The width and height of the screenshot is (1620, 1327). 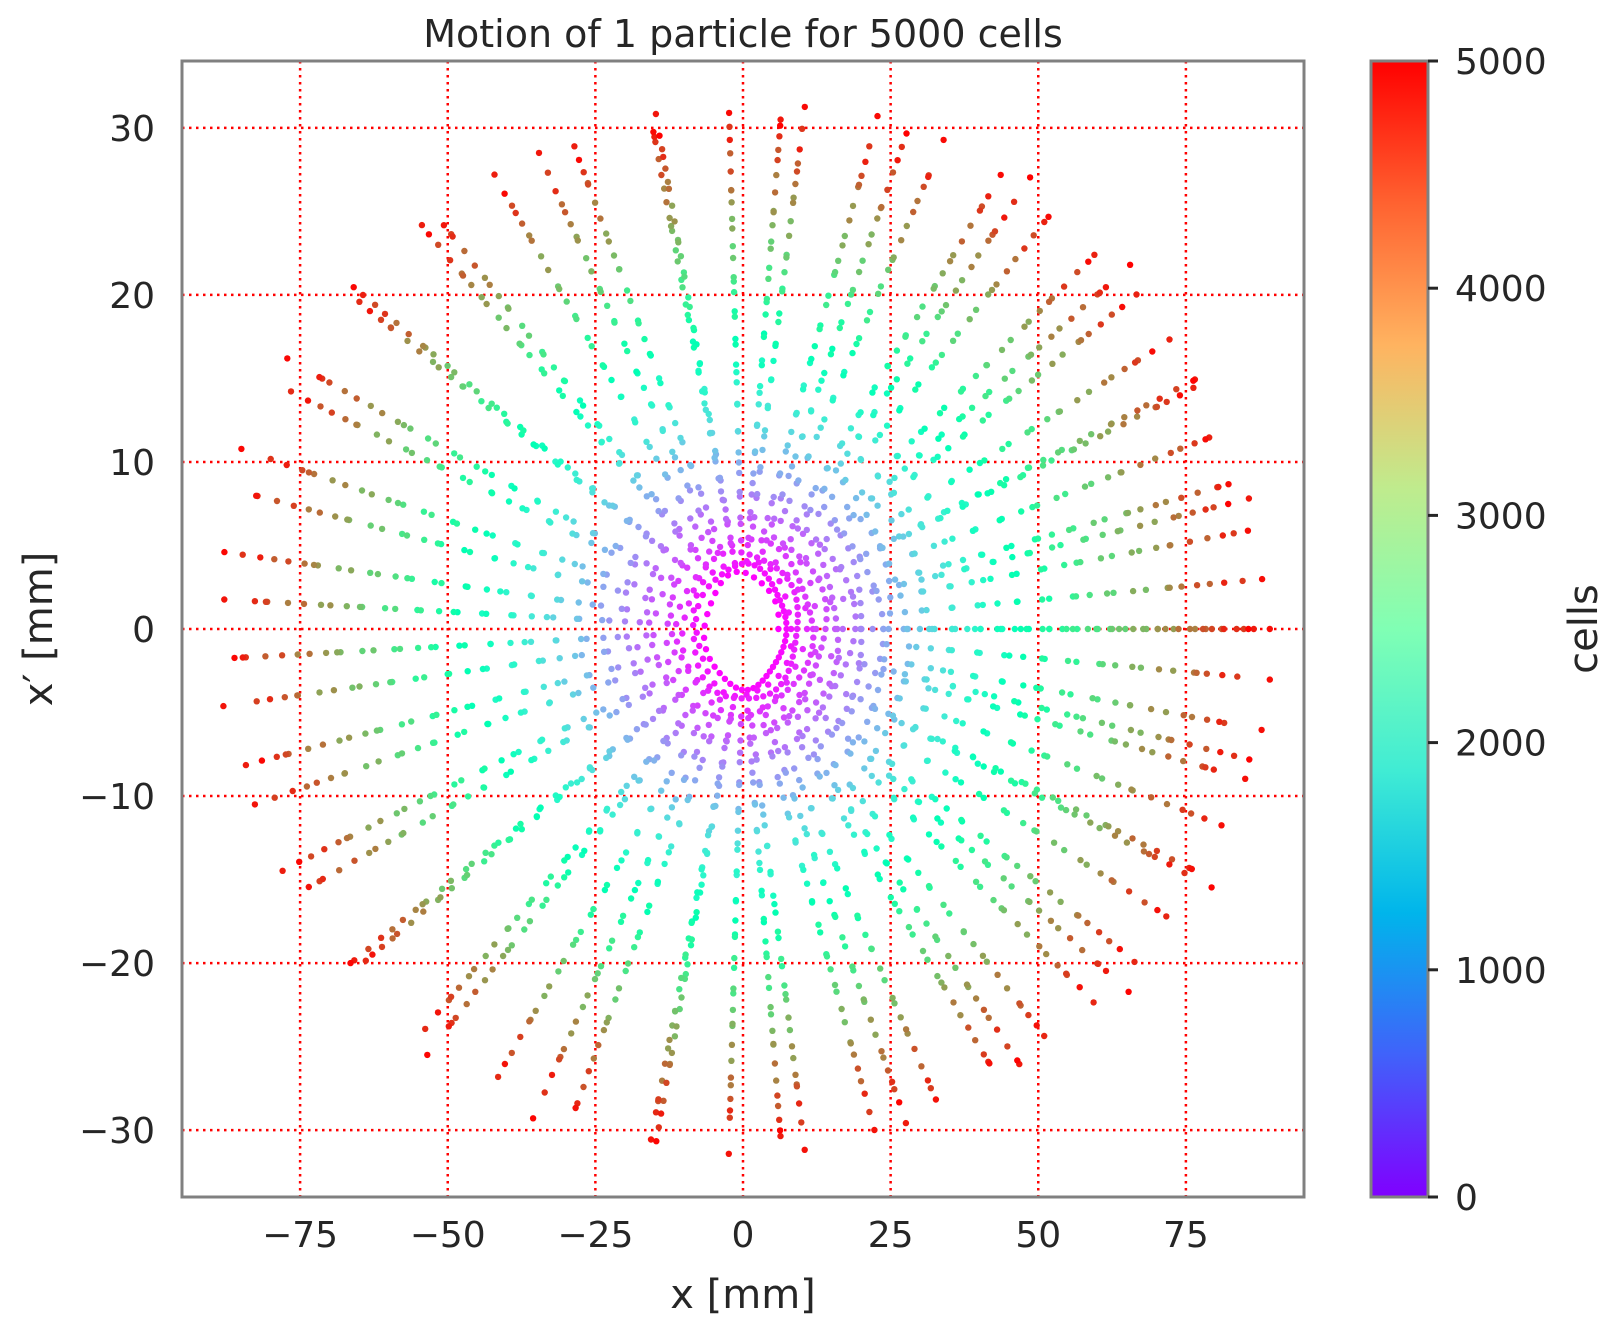 What do you see at coordinates (117, 964) in the screenshot?
I see `y-tick-label: −20` at bounding box center [117, 964].